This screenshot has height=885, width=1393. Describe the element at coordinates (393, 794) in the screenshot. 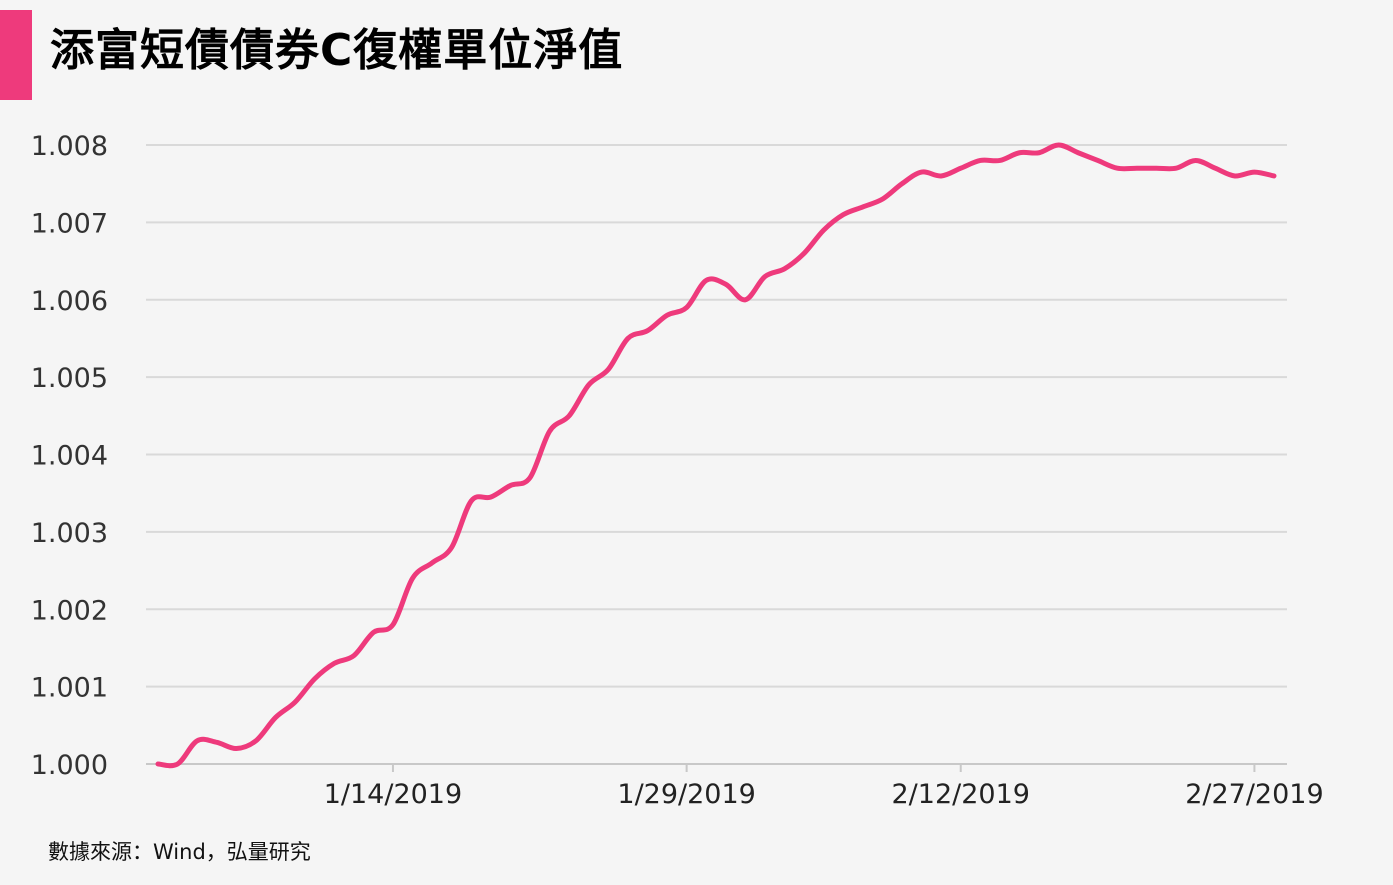

I see `x-tick-label: 1/14/2019` at that location.